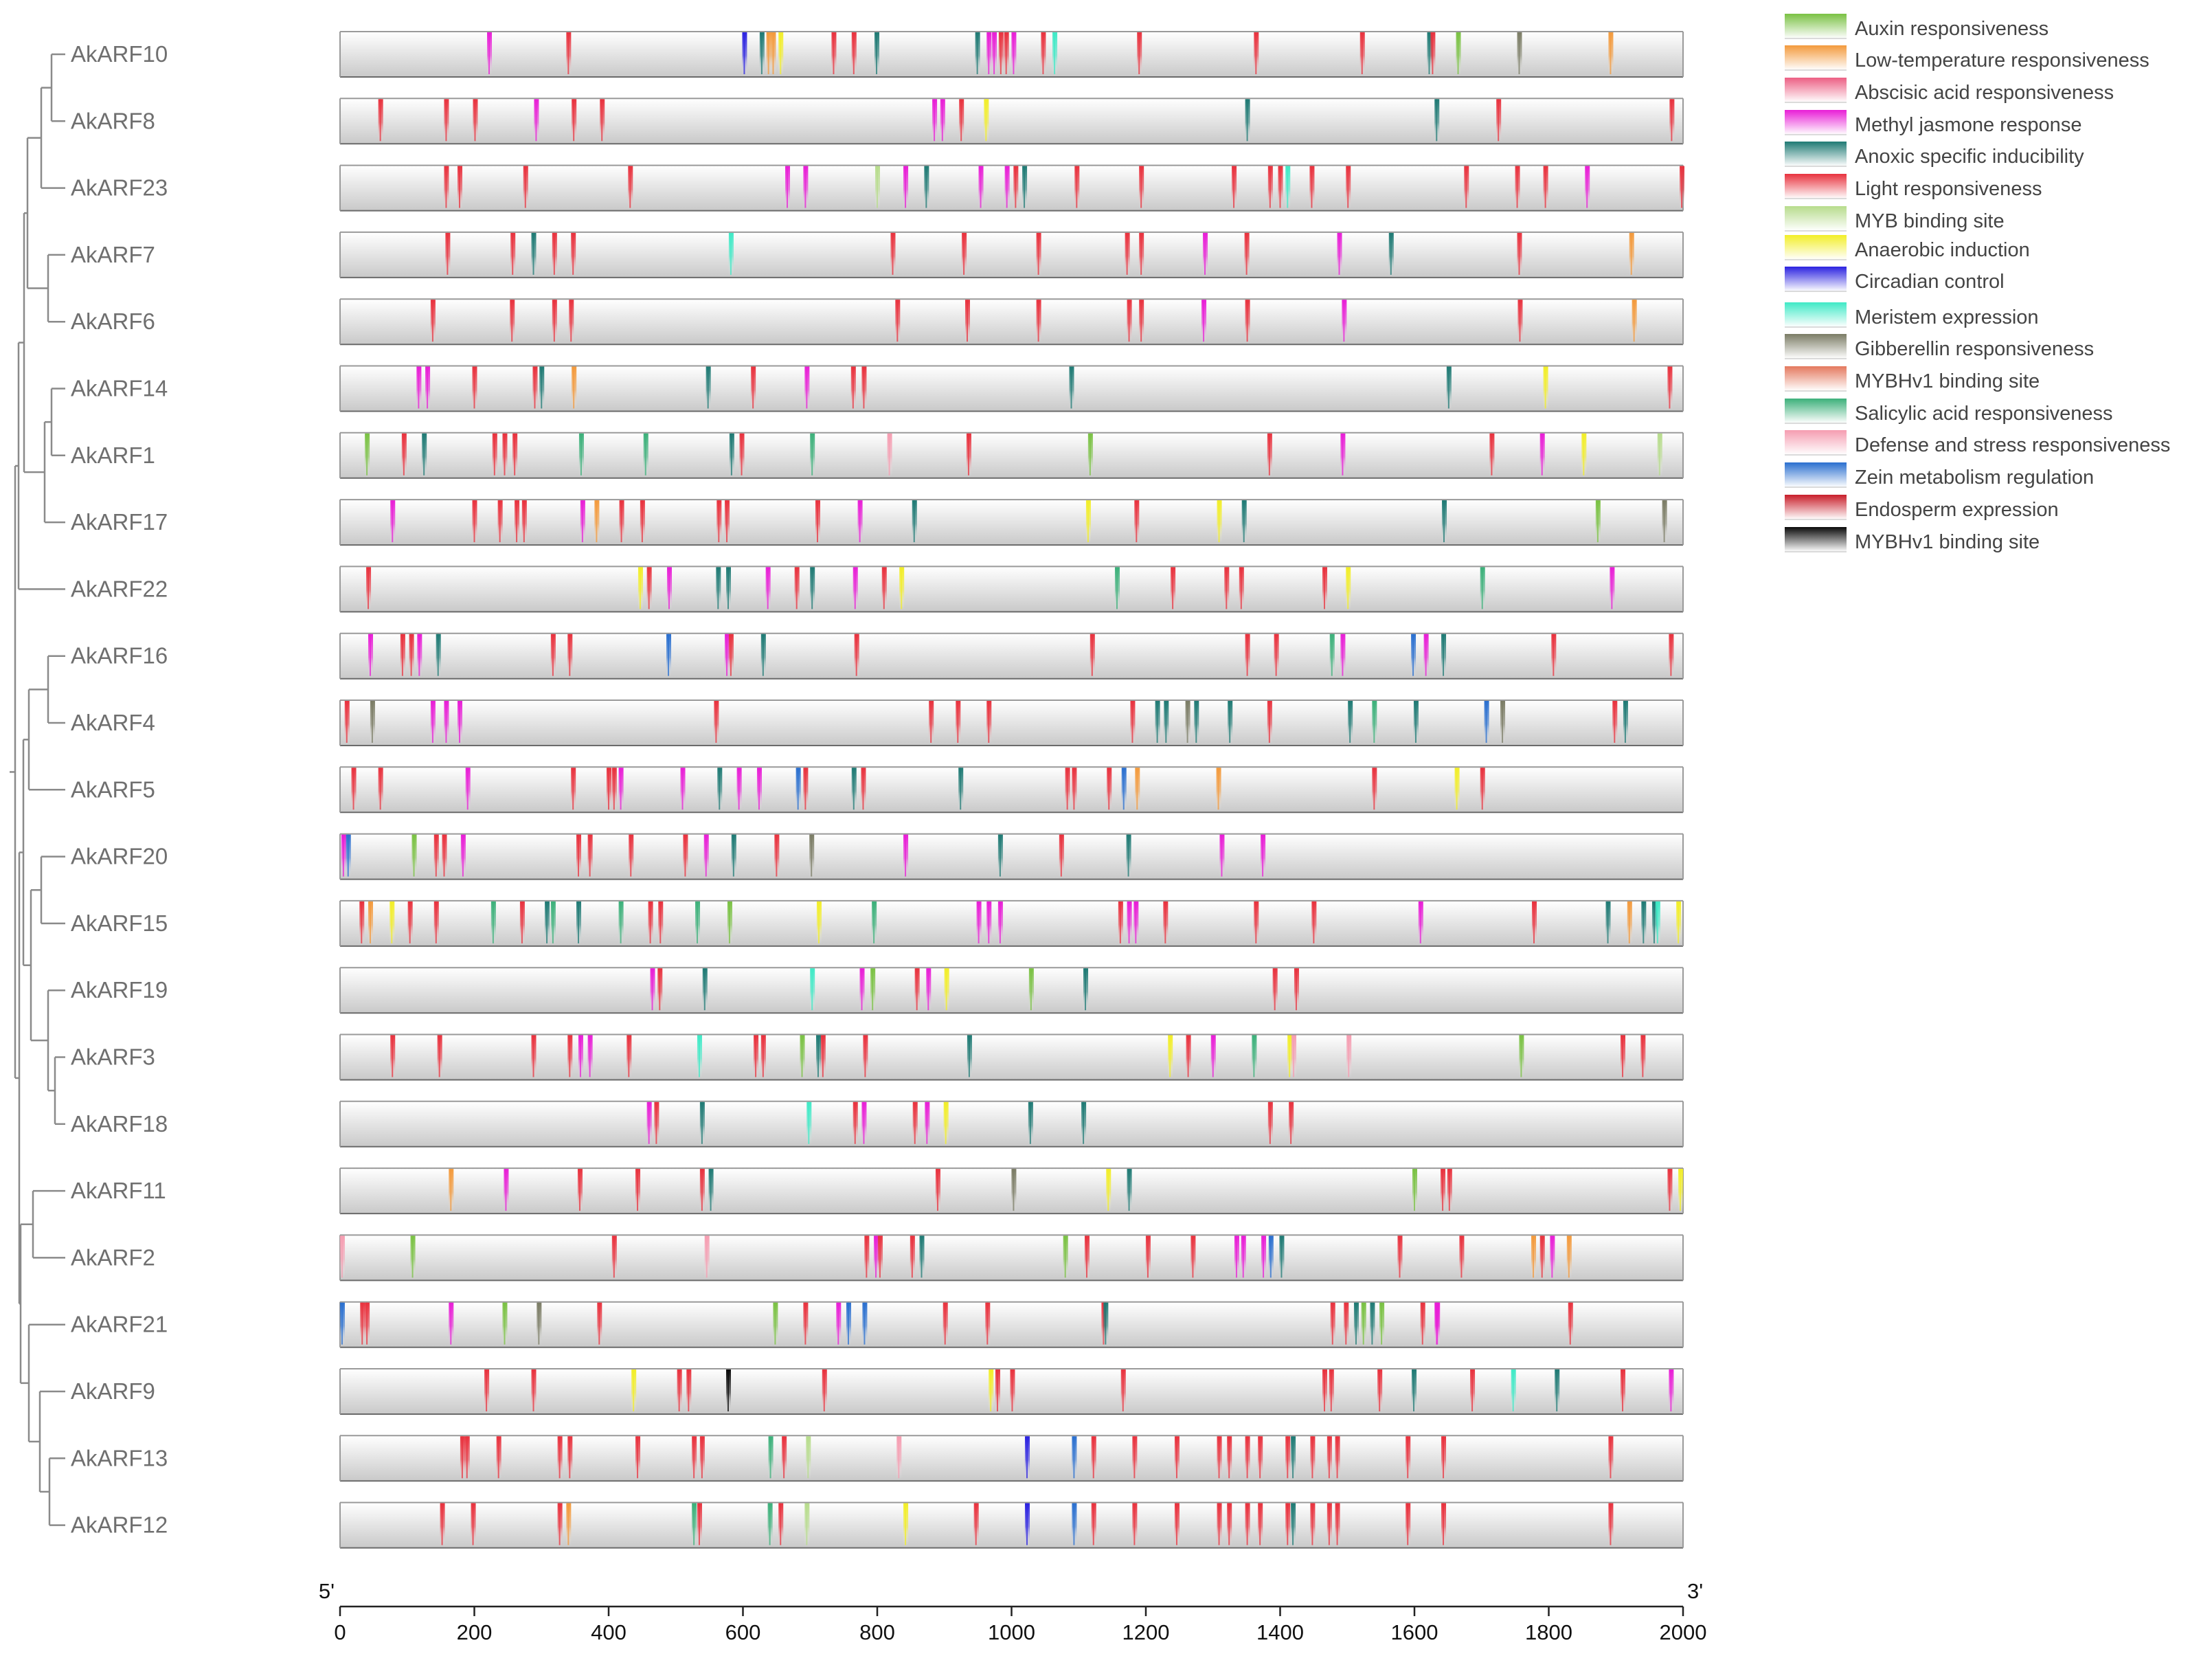  Describe the element at coordinates (113, 1057) in the screenshot. I see `gene-label: AkARF3` at that location.